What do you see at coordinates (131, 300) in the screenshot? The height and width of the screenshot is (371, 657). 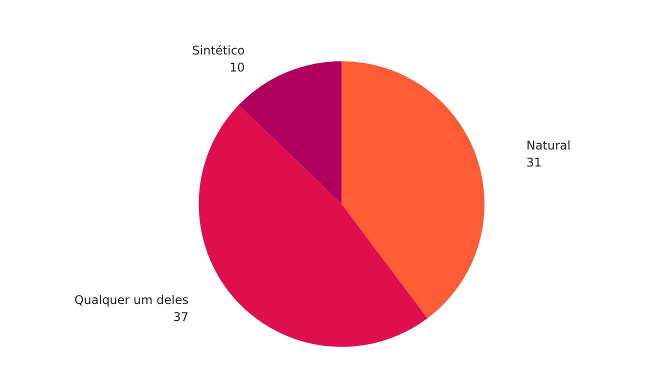 I see `slice-label: Qualquer um deles` at bounding box center [131, 300].